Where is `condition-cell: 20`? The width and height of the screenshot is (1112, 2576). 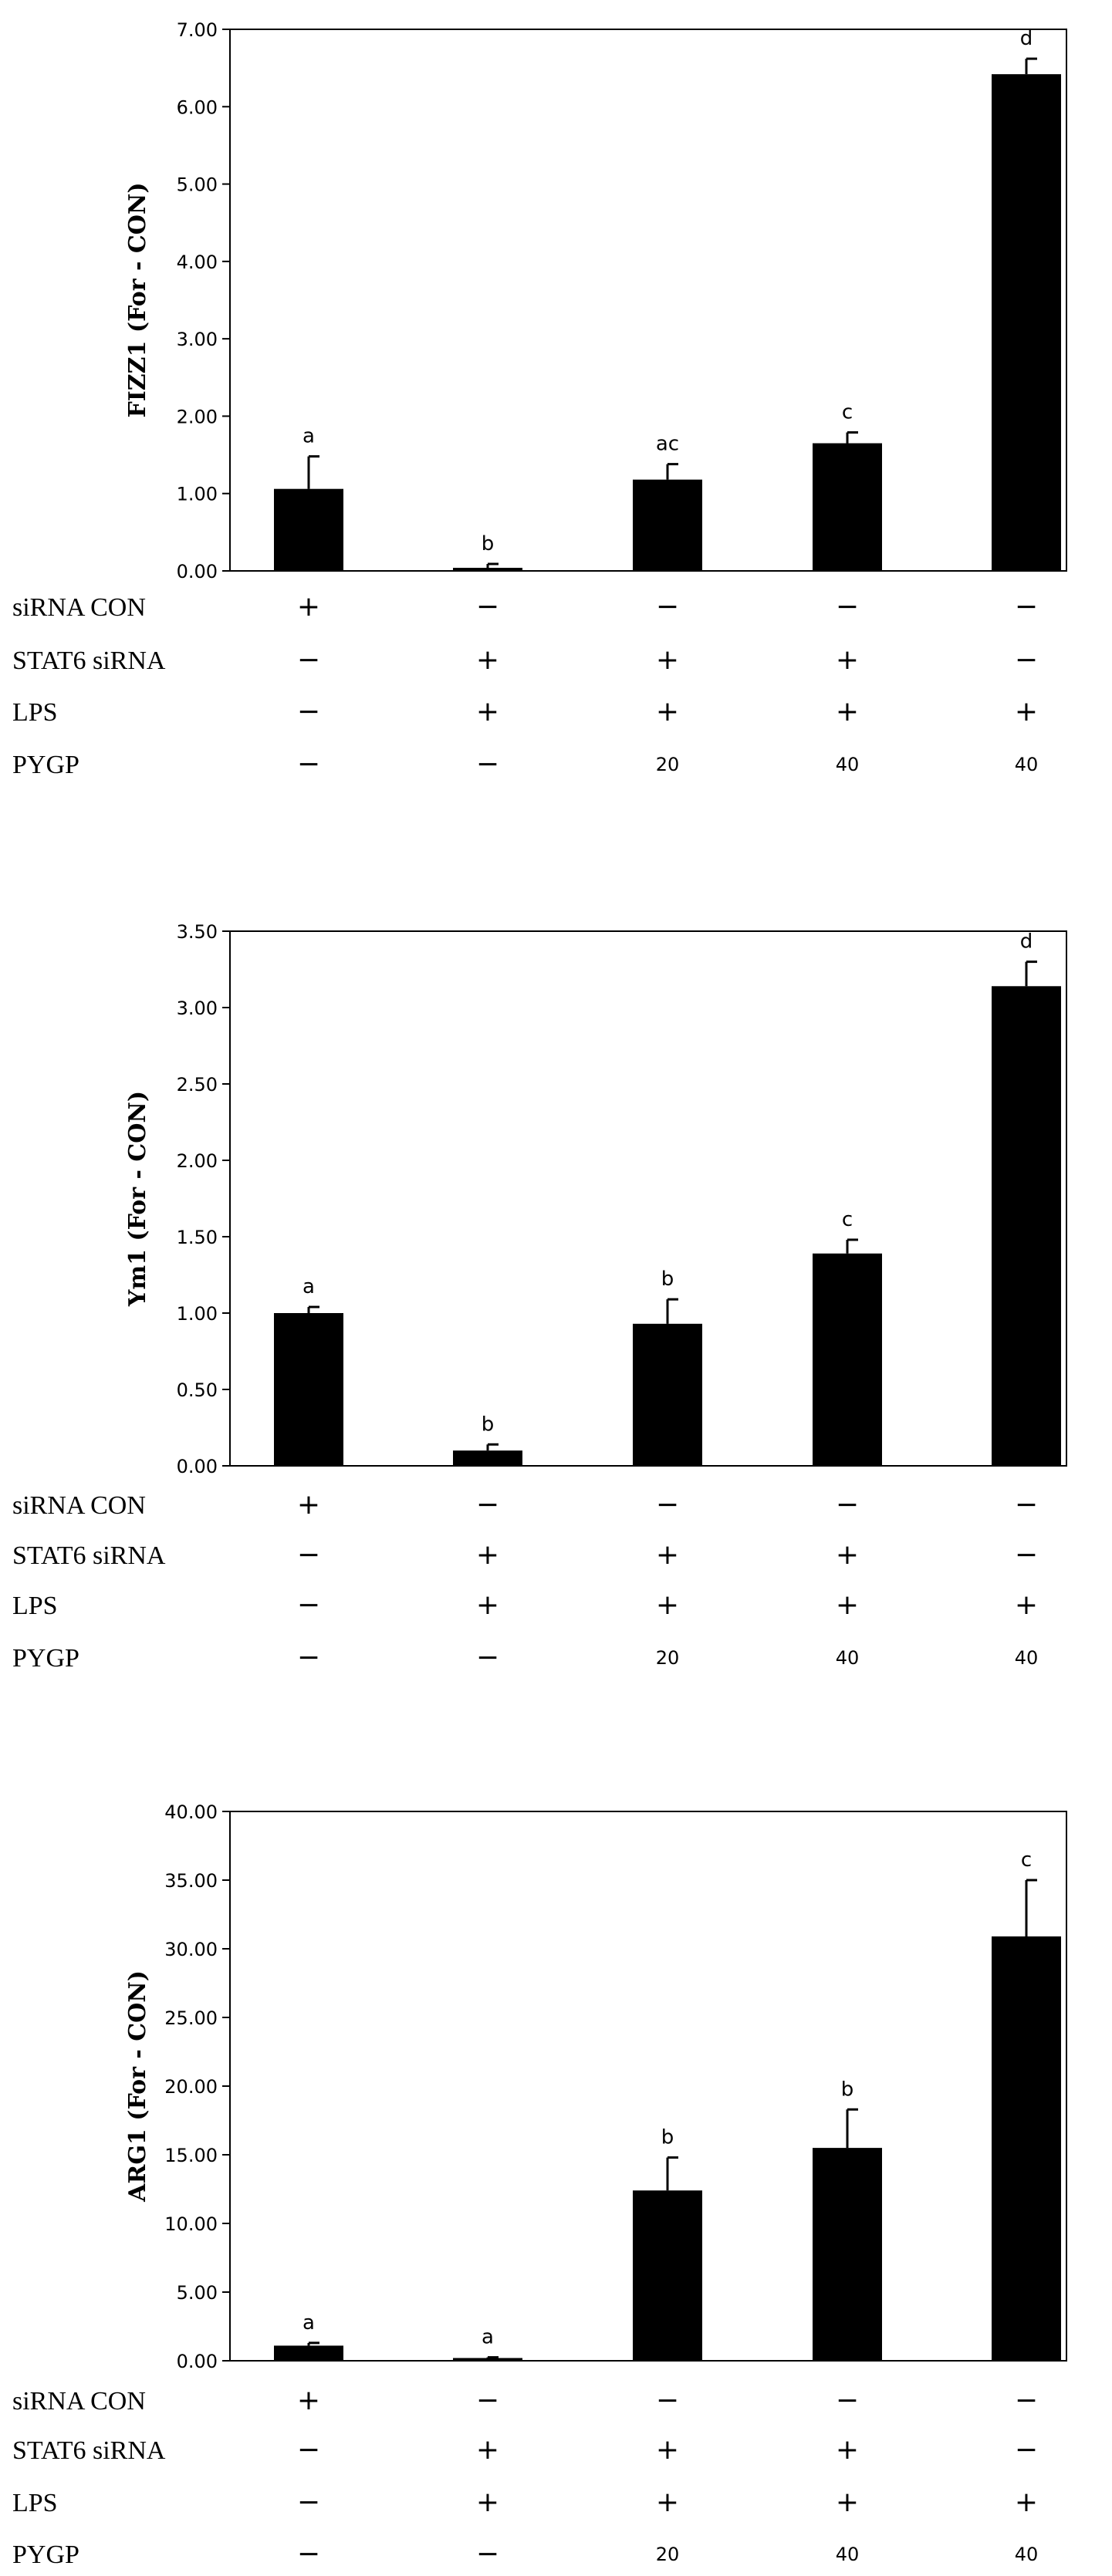
condition-cell: 20 is located at coordinates (668, 2554).